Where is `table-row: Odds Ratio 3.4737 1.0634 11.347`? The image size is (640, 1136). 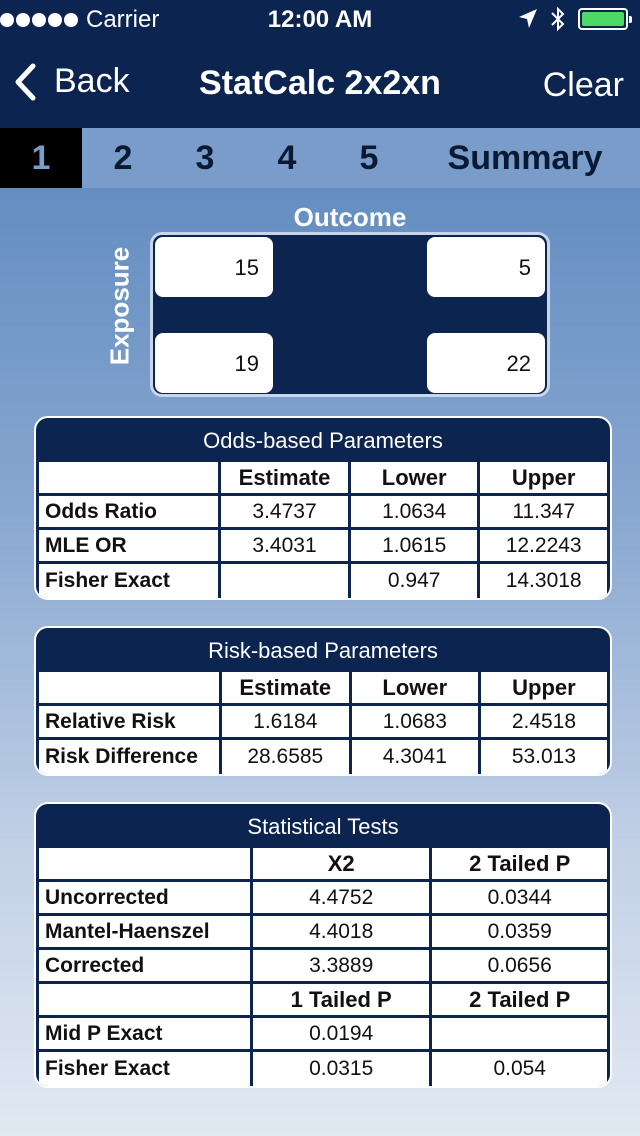
table-row: Odds Ratio 3.4737 1.0634 11.347 is located at coordinates (323, 513).